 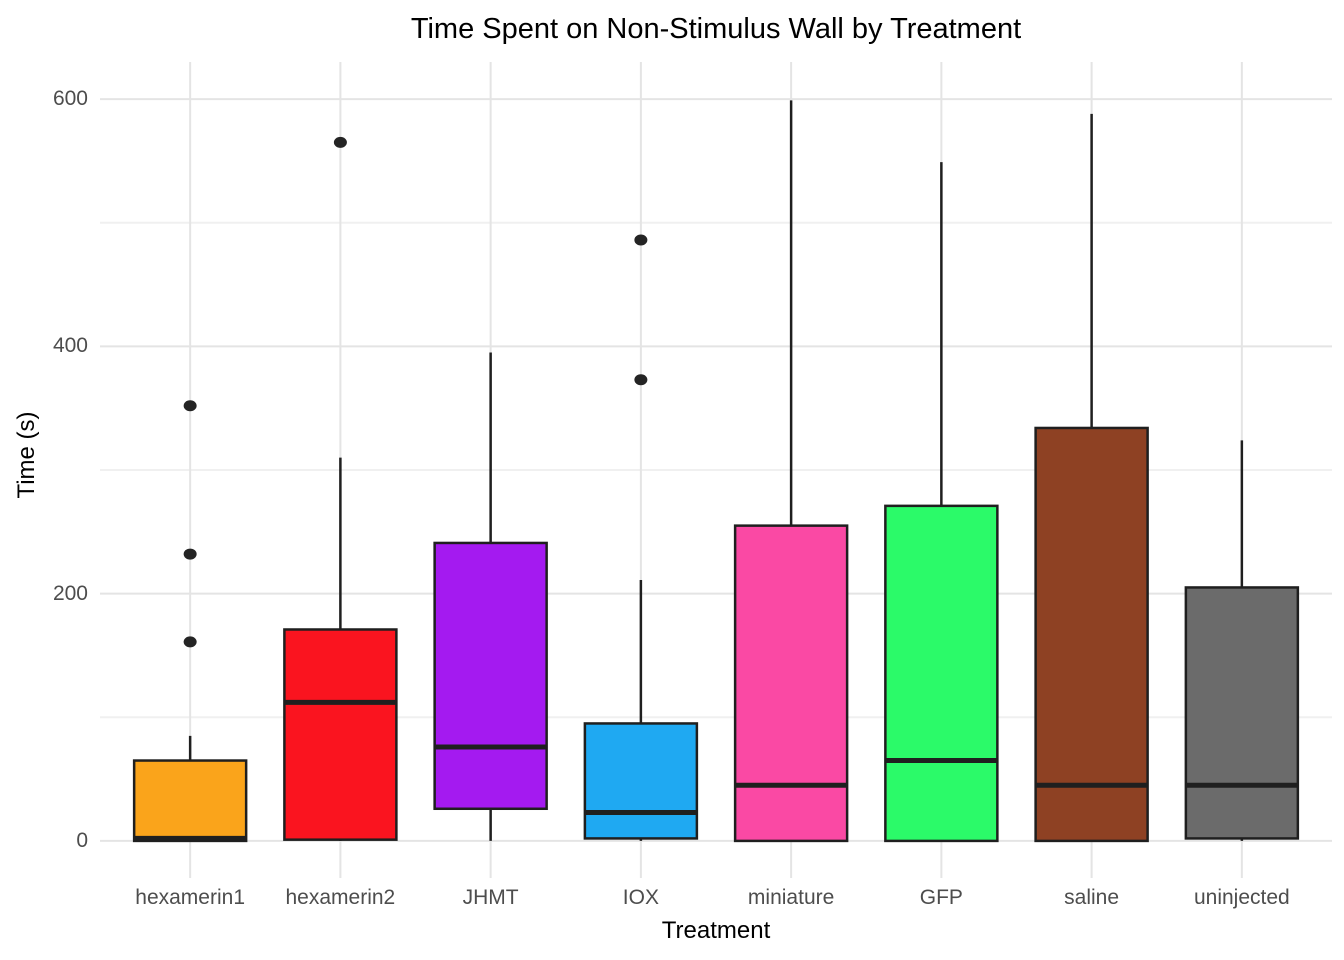 What do you see at coordinates (1092, 897) in the screenshot?
I see `x-tick-label: saline` at bounding box center [1092, 897].